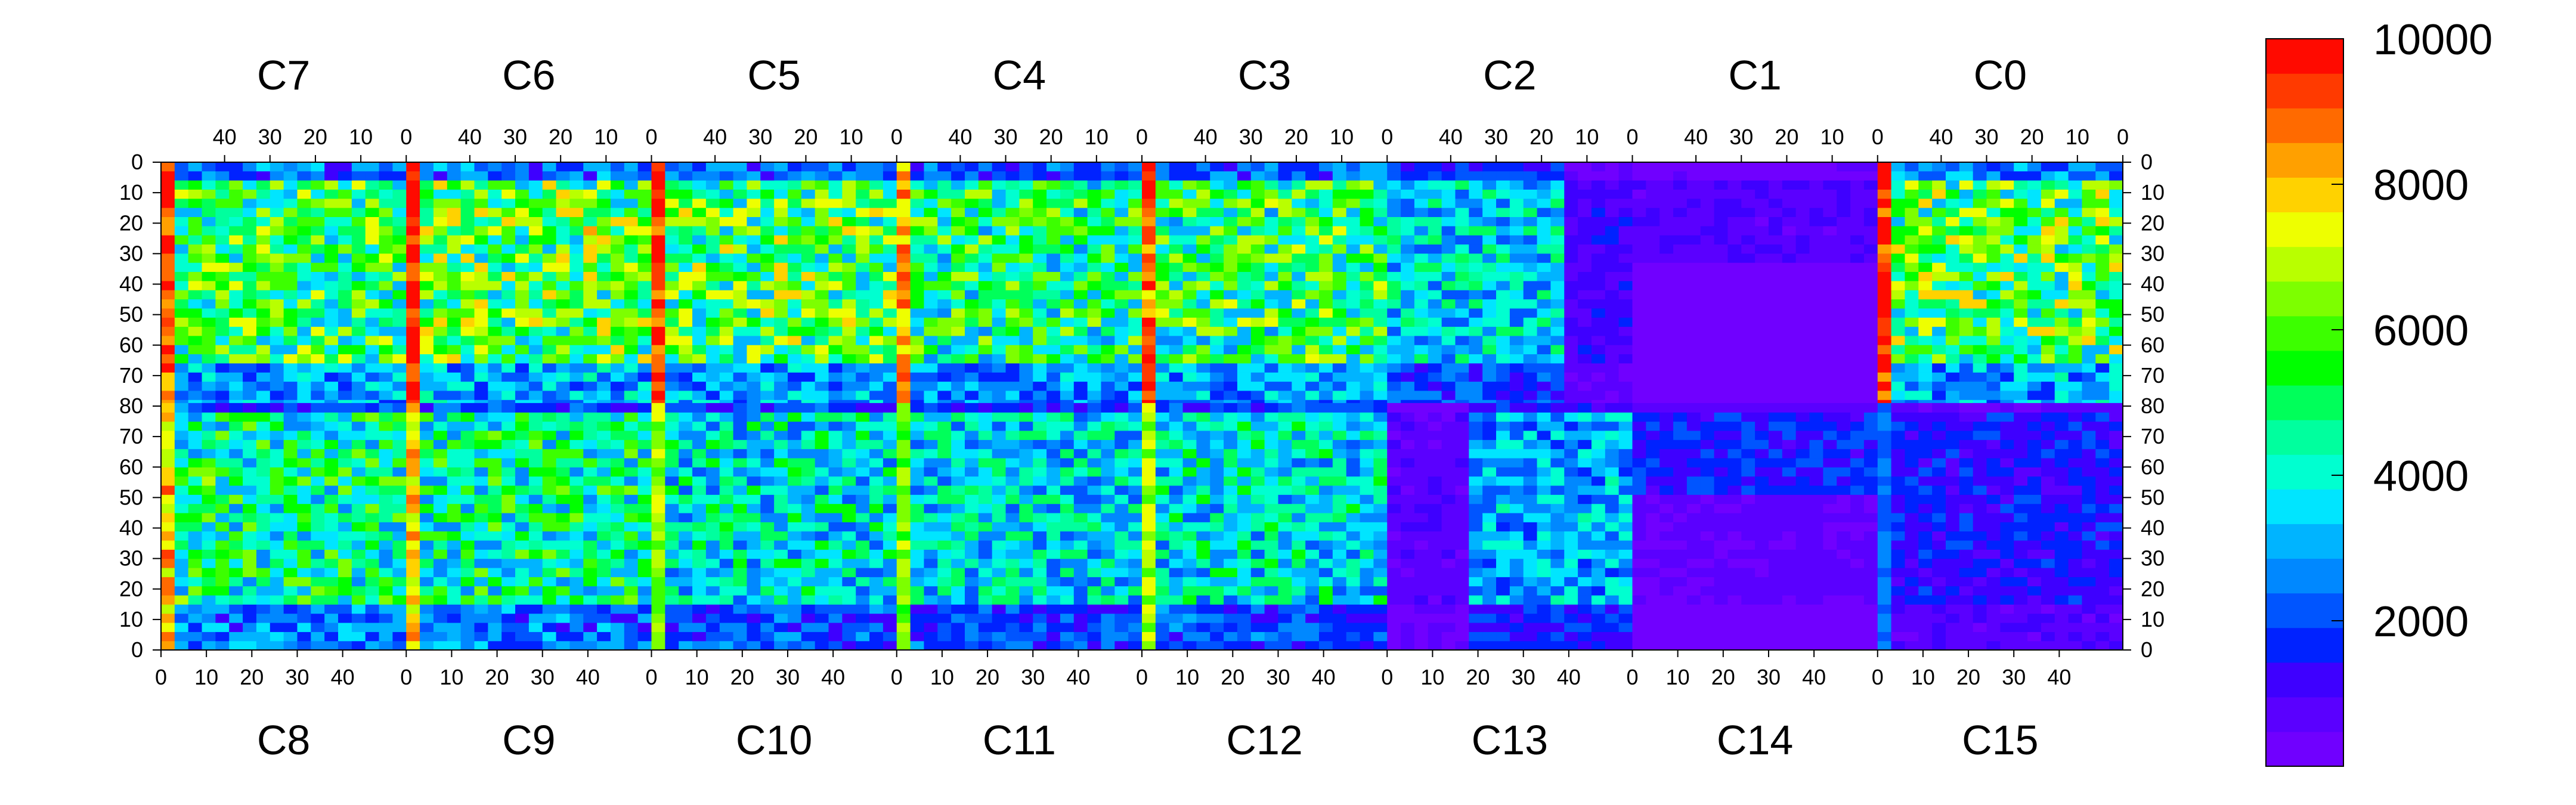 The height and width of the screenshot is (805, 2576). Describe the element at coordinates (284, 75) in the screenshot. I see `chip-label-c7: C7` at that location.